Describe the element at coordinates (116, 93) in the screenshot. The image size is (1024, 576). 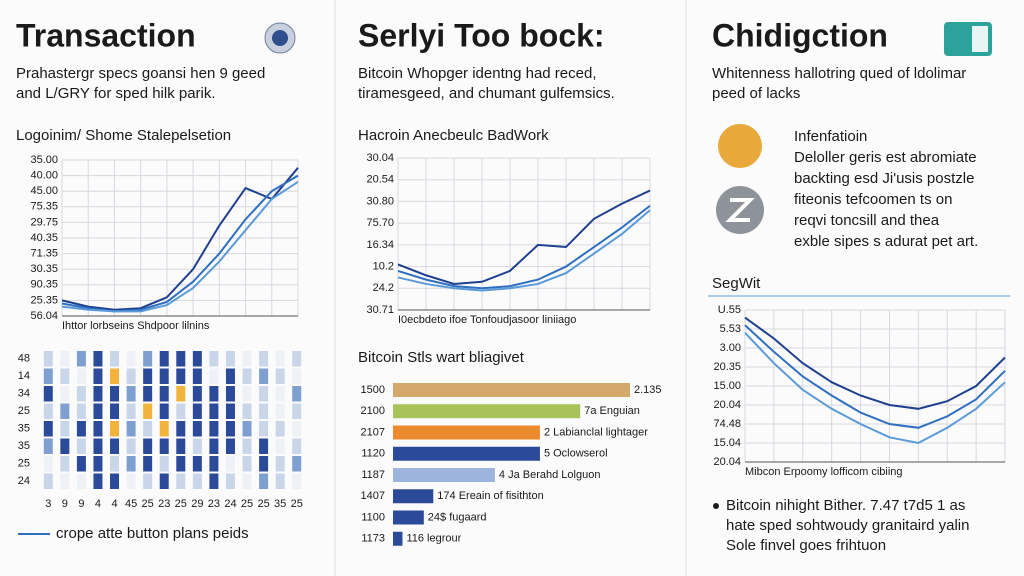
I see `panel-text: and L/GRY for sped hilk parik.` at that location.